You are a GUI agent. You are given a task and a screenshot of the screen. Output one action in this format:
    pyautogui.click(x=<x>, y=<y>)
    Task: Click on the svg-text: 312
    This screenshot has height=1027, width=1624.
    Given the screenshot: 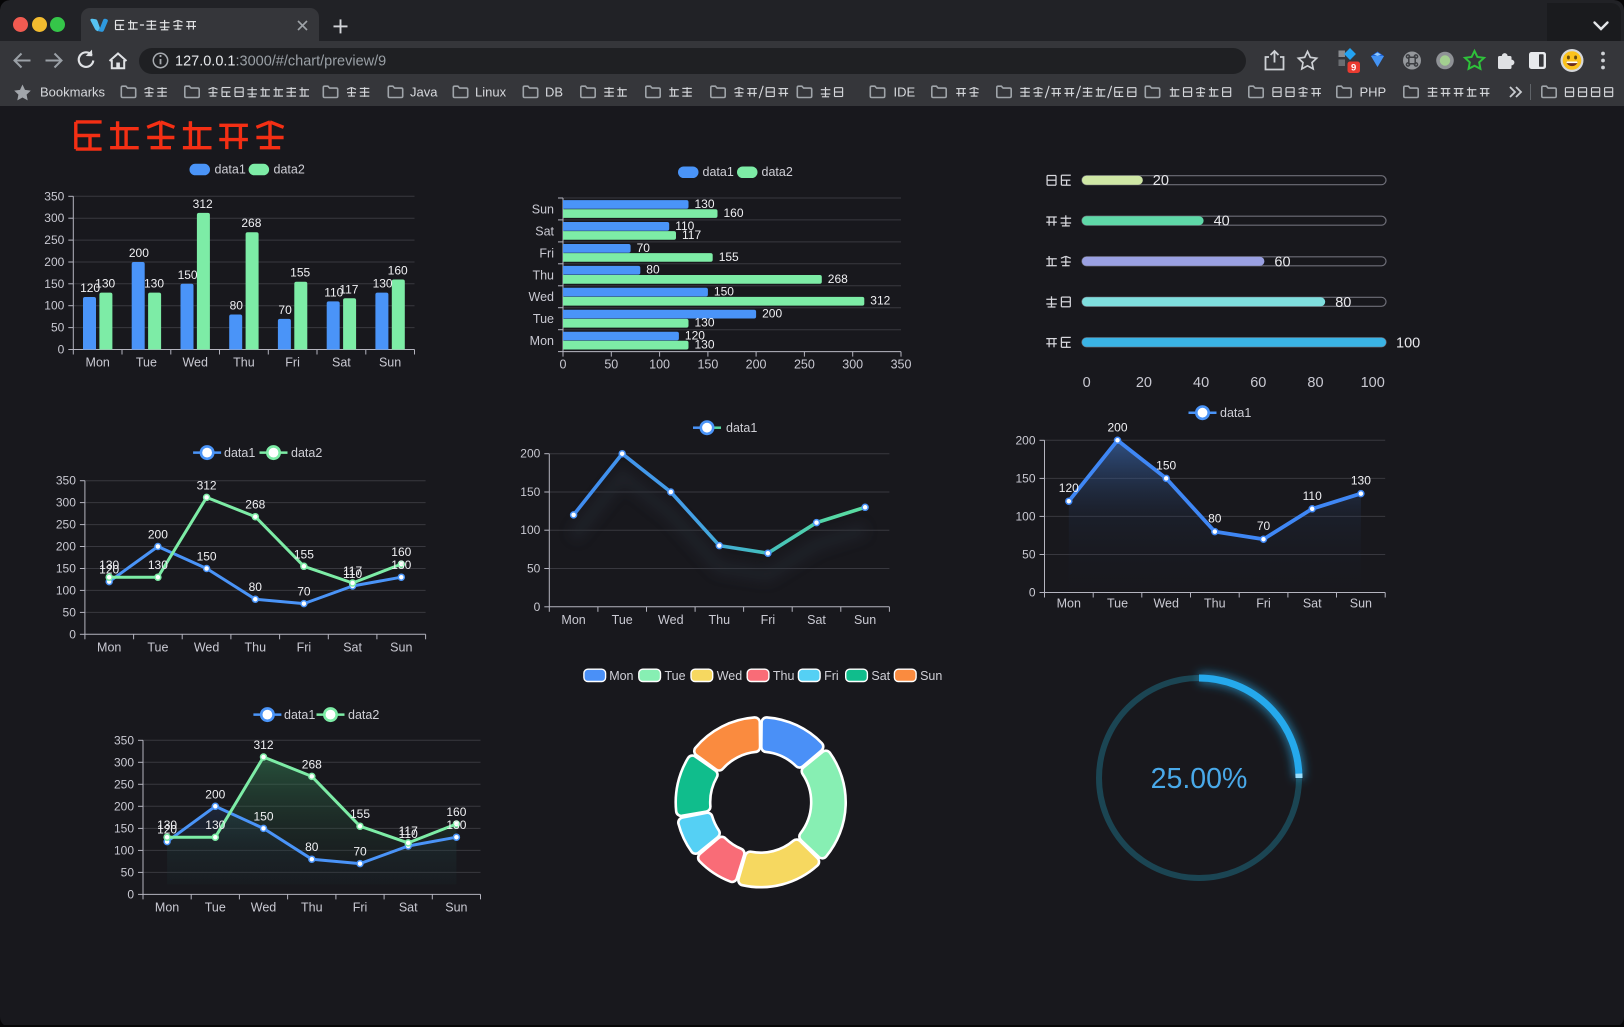 What is the action you would take?
    pyautogui.click(x=263, y=745)
    